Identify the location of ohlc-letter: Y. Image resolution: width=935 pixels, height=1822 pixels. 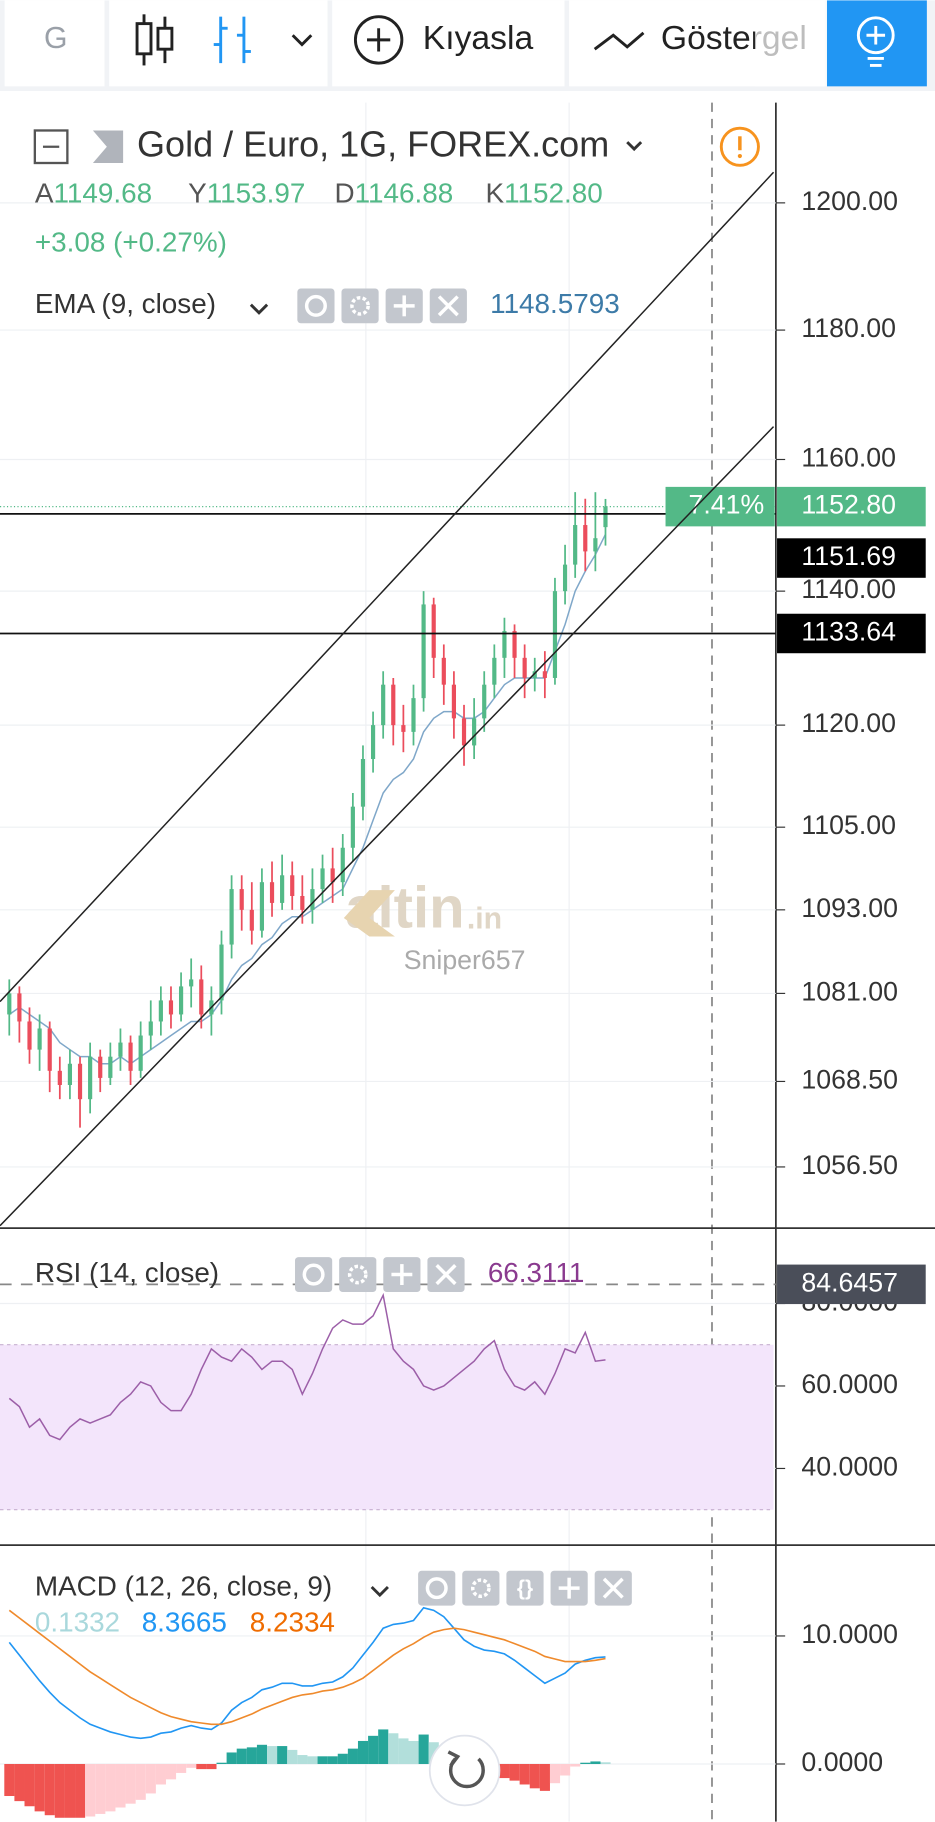
(197, 193).